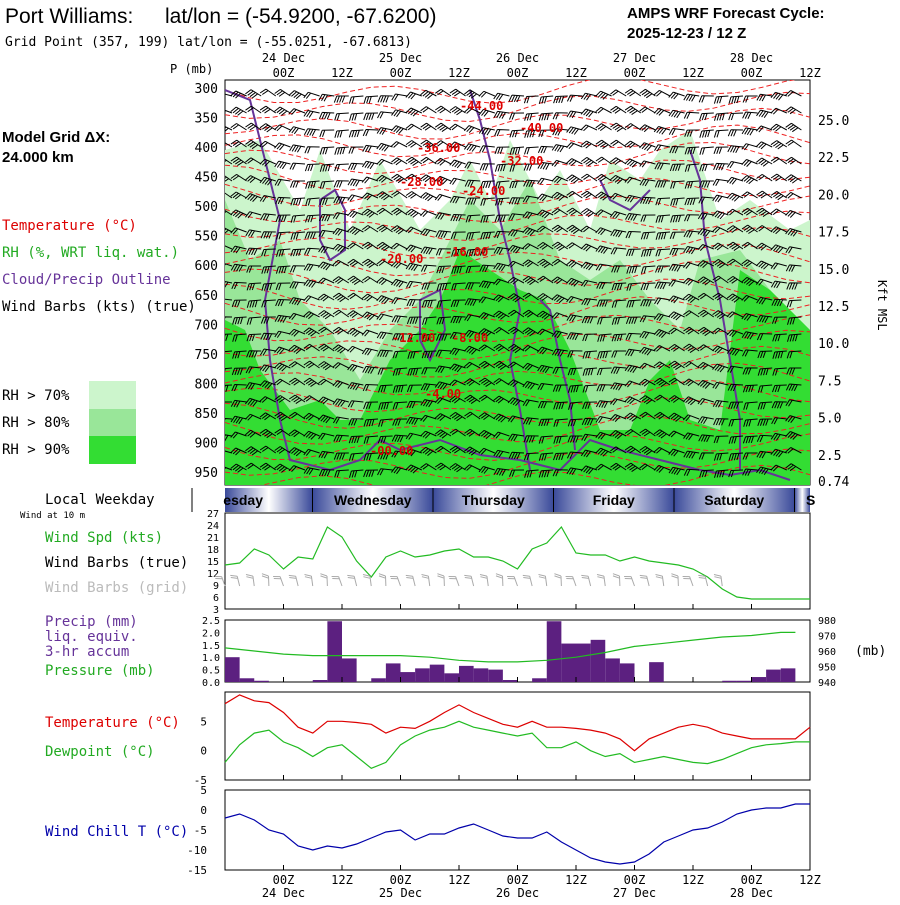 The image size is (900, 905). I want to click on wind-at-10m-label: Wind at 10 m, so click(52, 516).